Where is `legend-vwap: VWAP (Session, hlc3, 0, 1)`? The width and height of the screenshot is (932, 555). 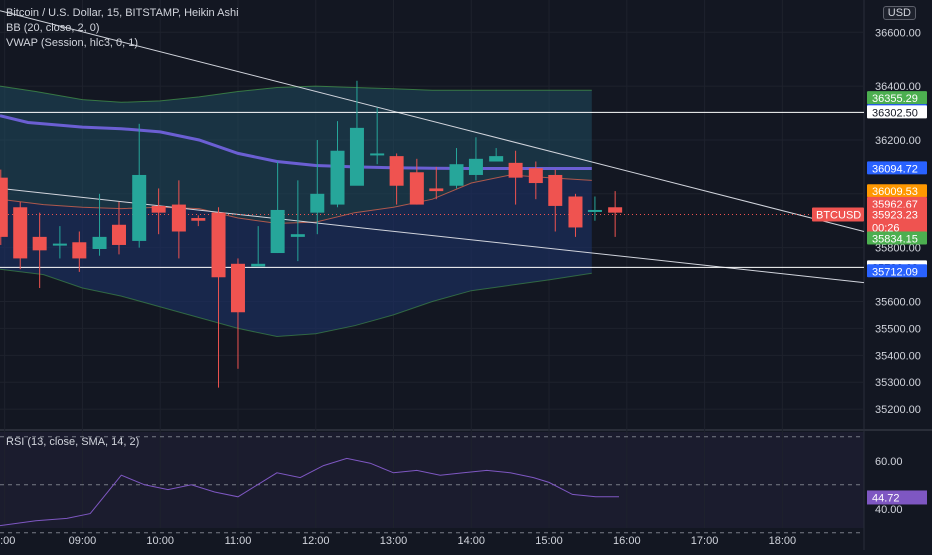
legend-vwap: VWAP (Session, hlc3, 0, 1) is located at coordinates (72, 43).